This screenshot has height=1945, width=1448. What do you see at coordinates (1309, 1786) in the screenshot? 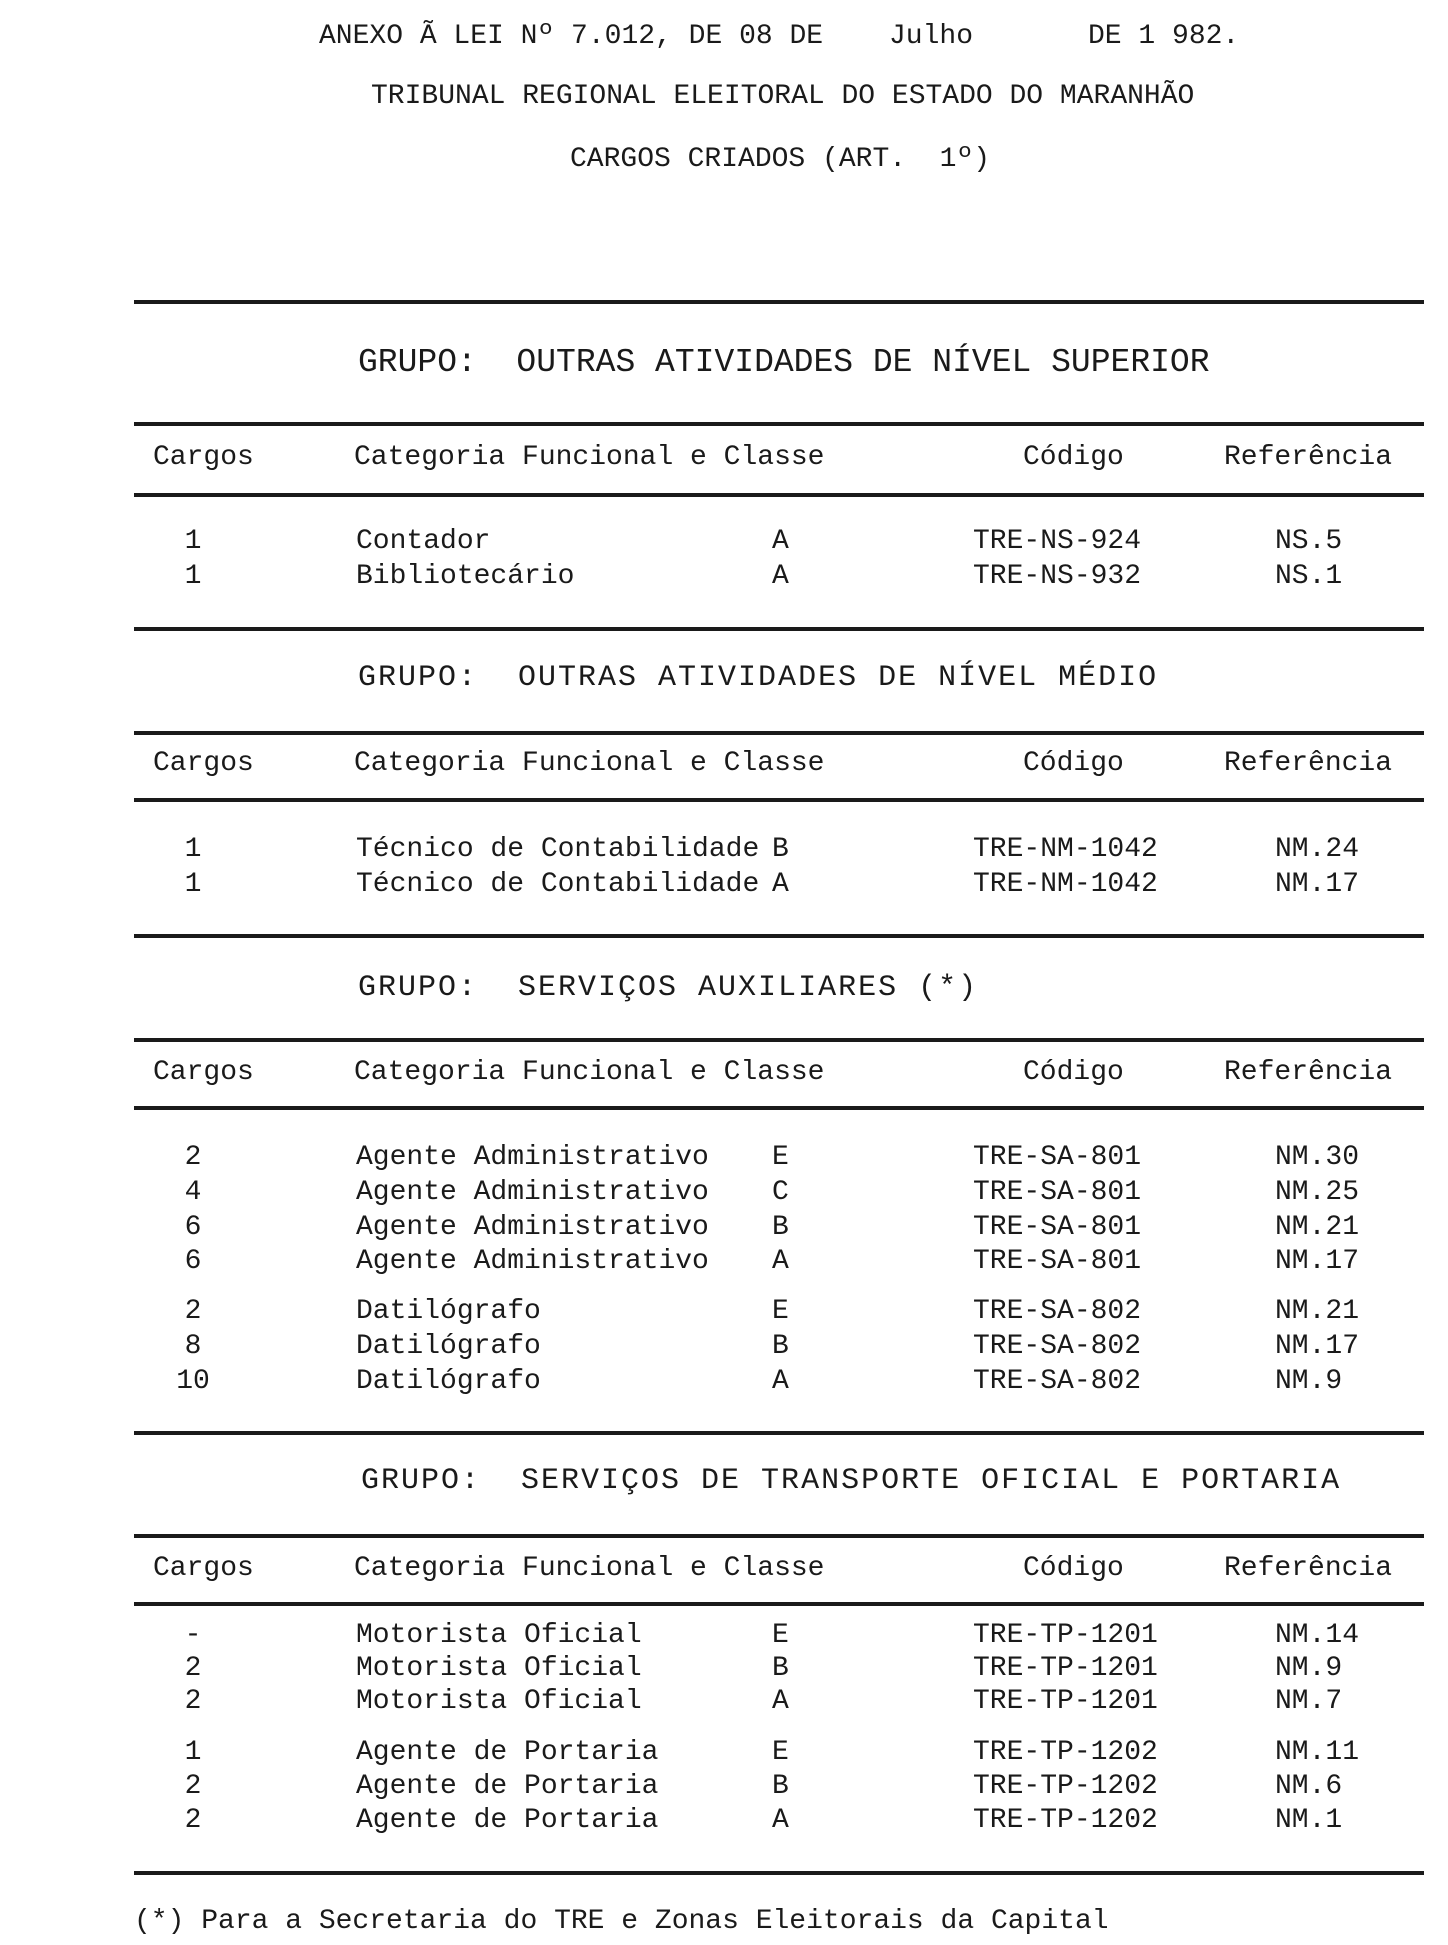
I see `cell-referencia: NM.6` at bounding box center [1309, 1786].